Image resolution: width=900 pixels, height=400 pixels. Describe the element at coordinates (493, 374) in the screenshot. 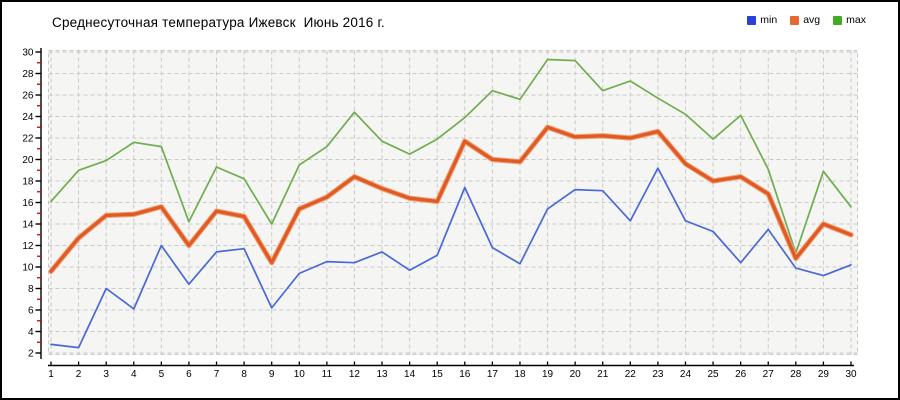

I see `x-tick-label: 17` at that location.